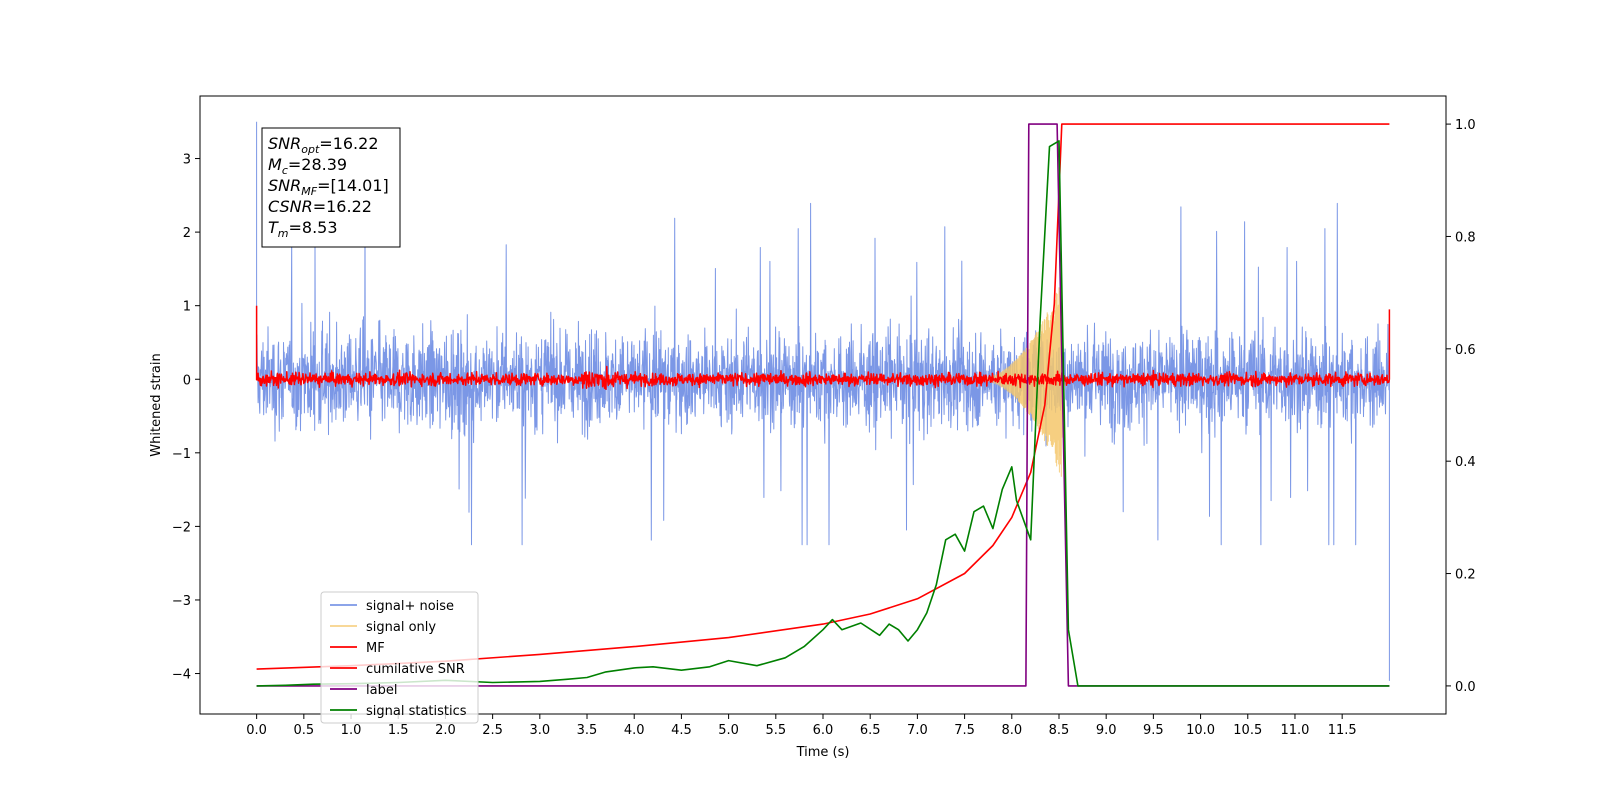 Image resolution: width=1600 pixels, height=800 pixels. I want to click on y-tick-label: 3, so click(187, 160).